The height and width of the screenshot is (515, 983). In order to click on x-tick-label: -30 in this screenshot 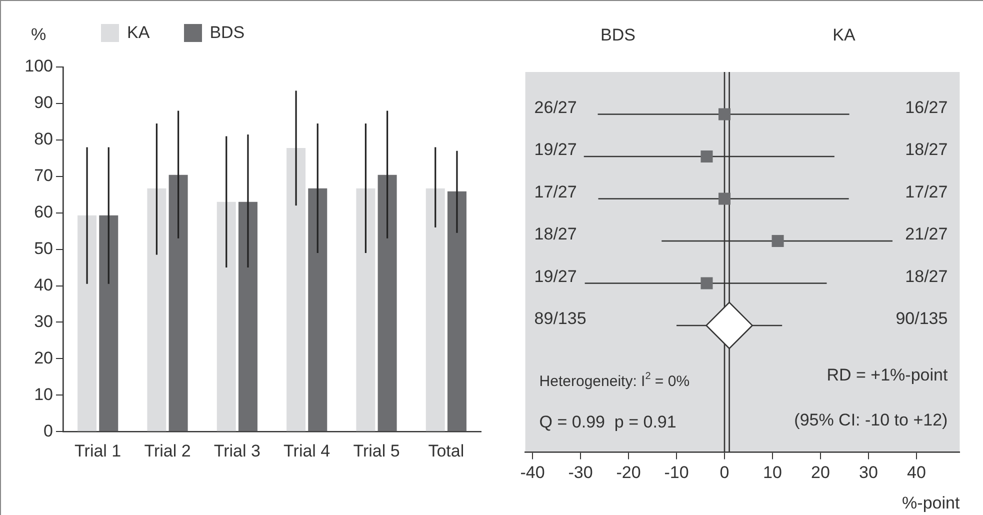, I will do `click(580, 472)`.